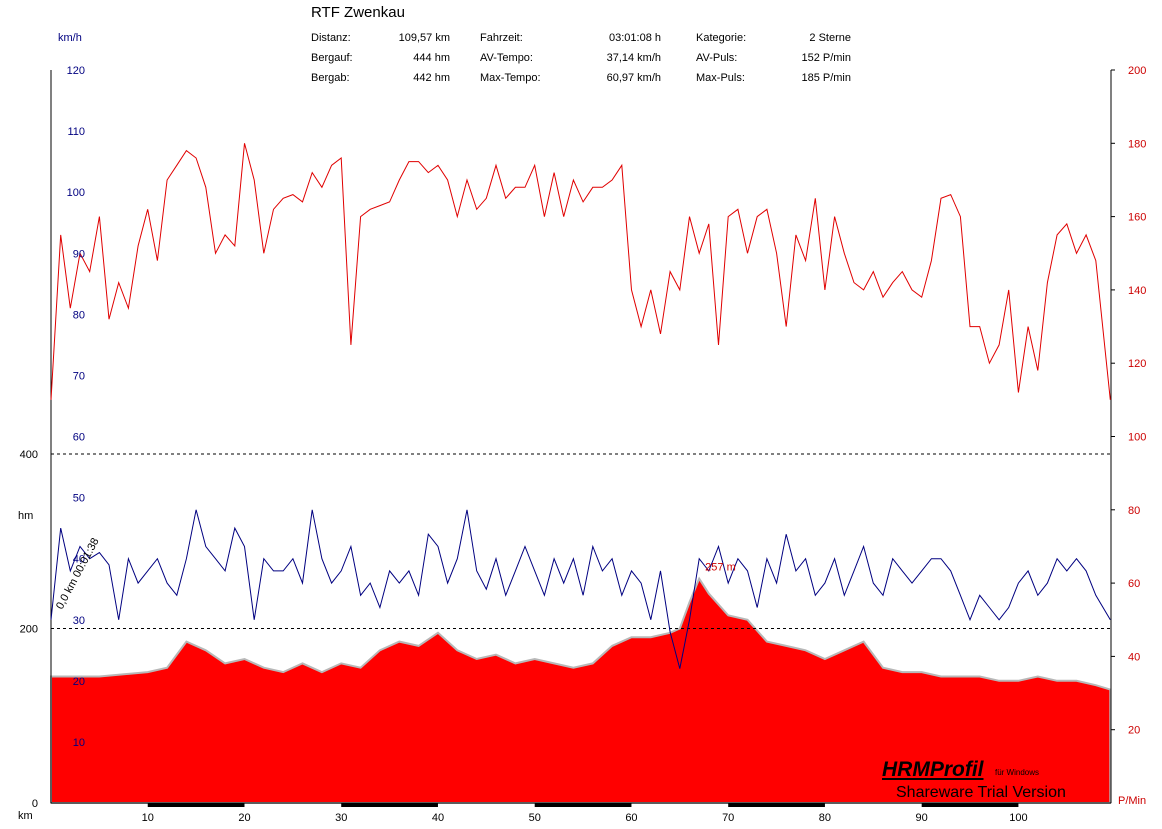  I want to click on speed-tick-label: 80, so click(79, 315).